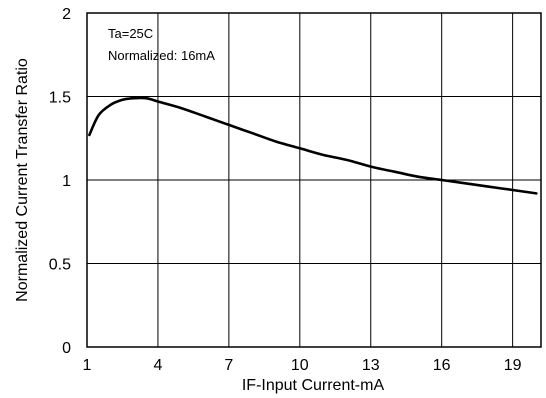  Describe the element at coordinates (60, 98) in the screenshot. I see `y-tick-label: 1.5` at that location.